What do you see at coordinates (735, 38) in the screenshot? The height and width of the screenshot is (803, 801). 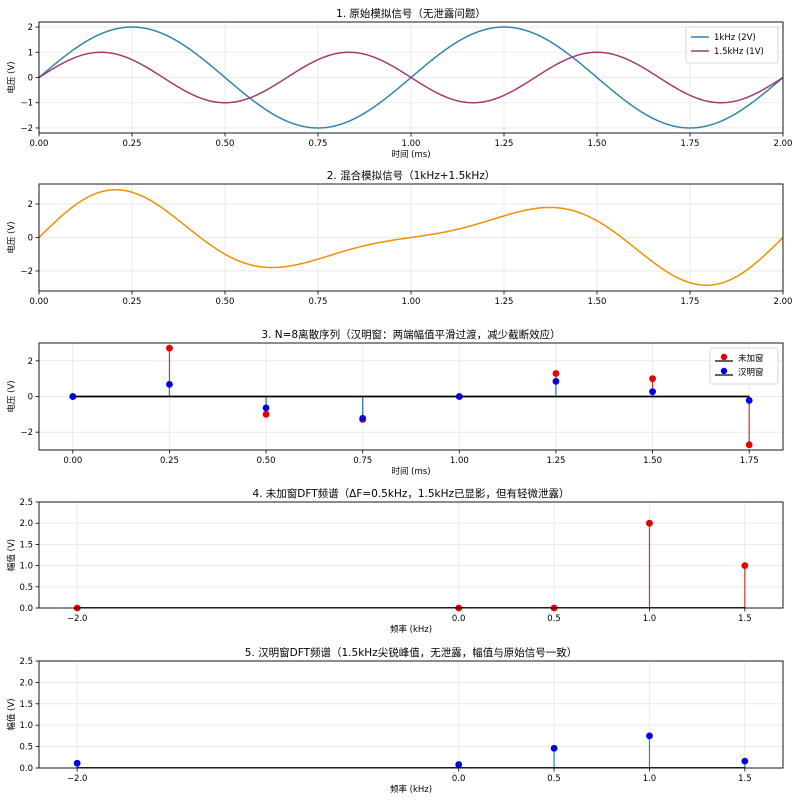 I see `legend-label: 1kHz (2V)` at bounding box center [735, 38].